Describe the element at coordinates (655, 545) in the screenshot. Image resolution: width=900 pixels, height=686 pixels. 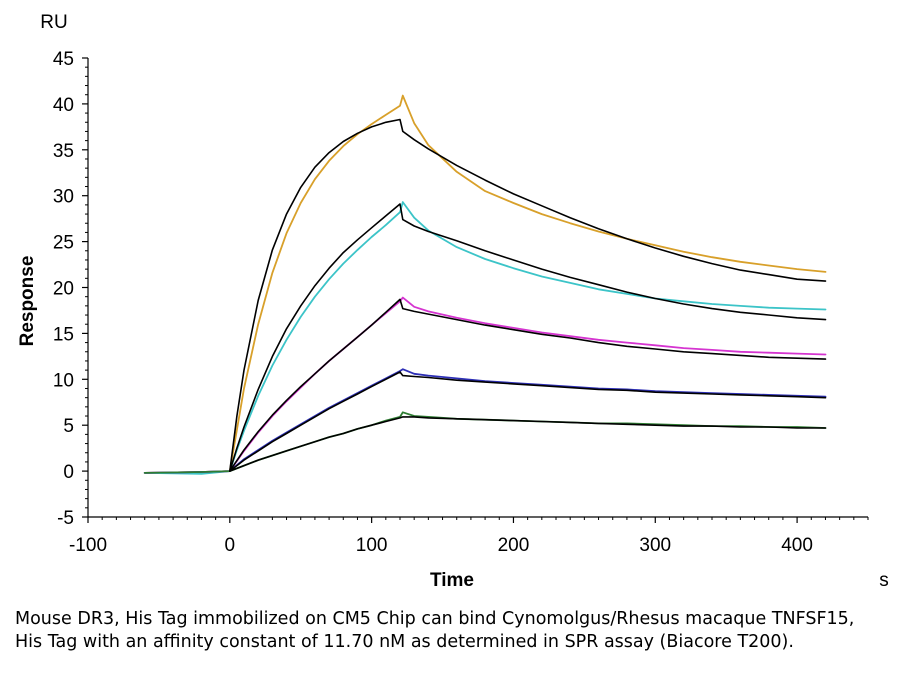
I see `x-tick-label: 300` at that location.